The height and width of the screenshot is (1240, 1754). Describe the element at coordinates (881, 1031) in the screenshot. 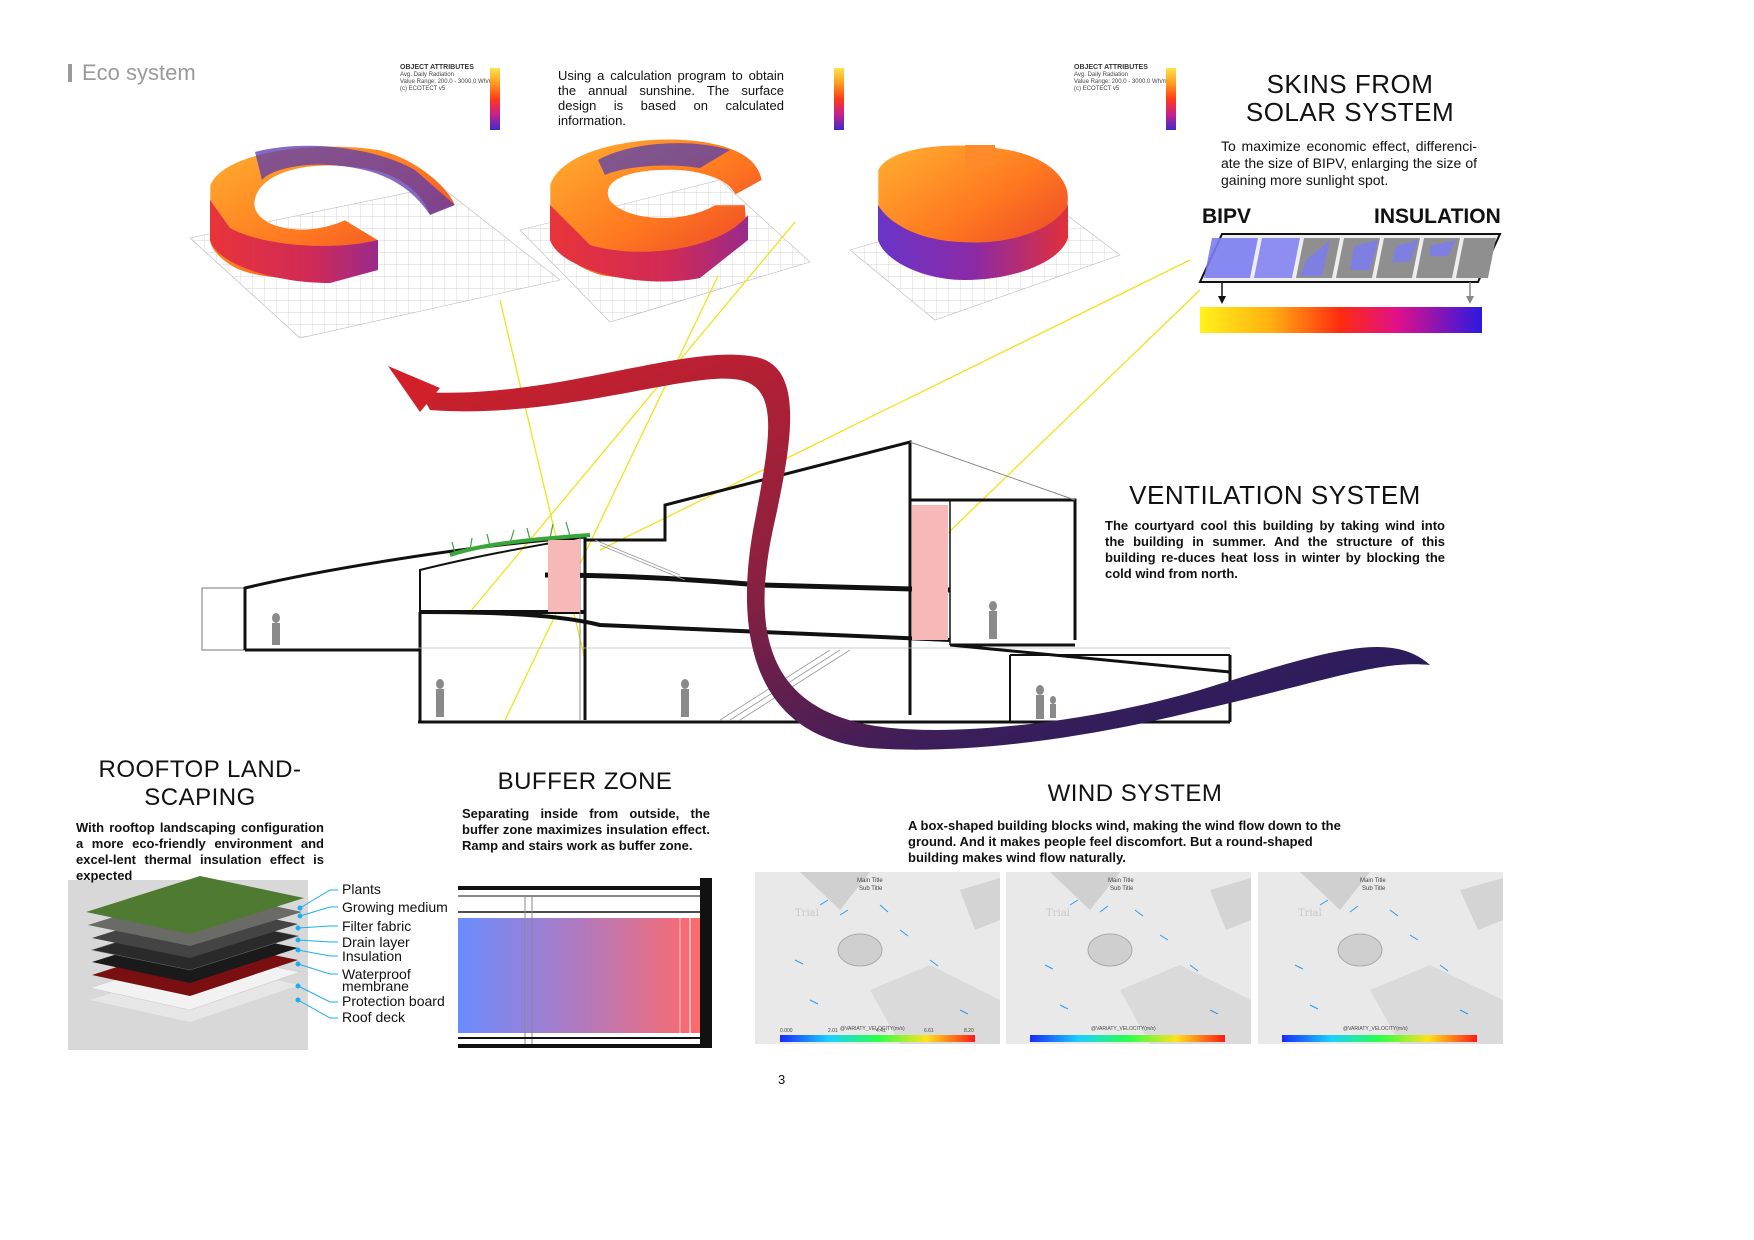

I see `scale-tick: 4.41` at that location.